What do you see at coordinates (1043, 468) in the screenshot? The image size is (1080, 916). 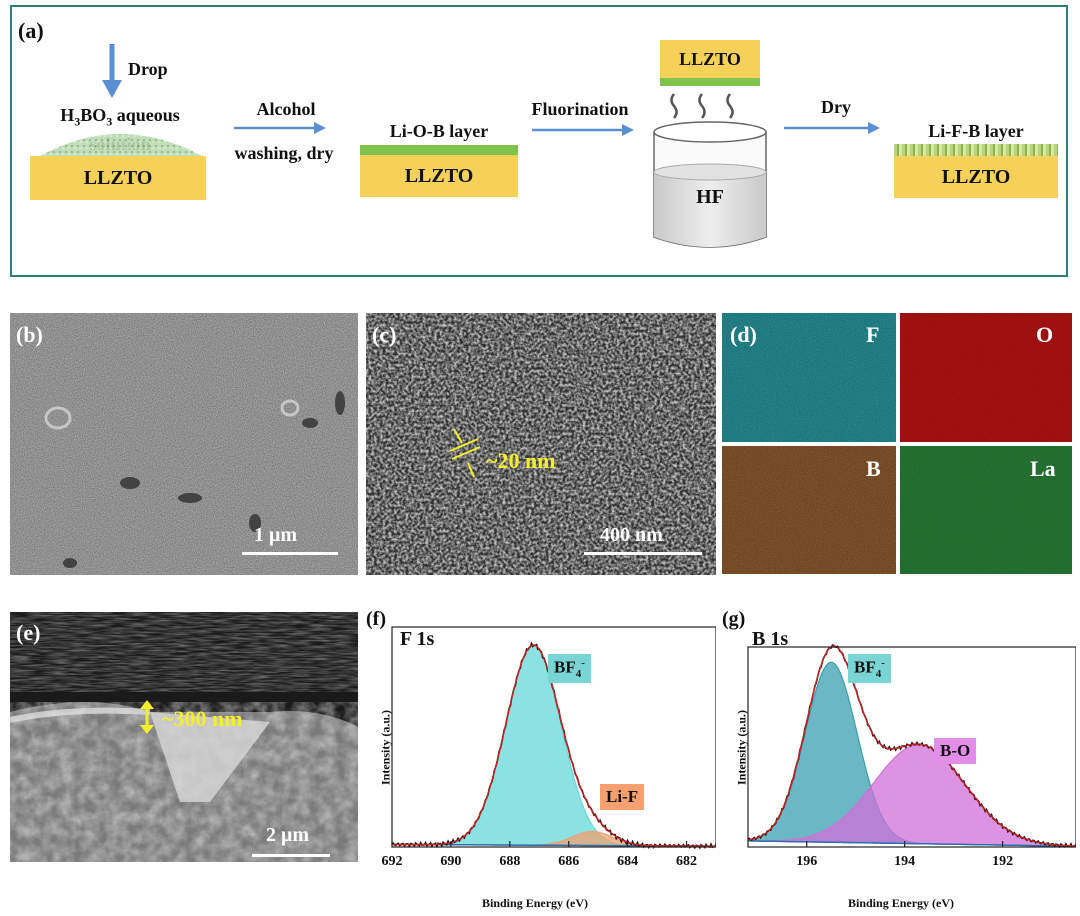 I see `eds-label-la: La` at bounding box center [1043, 468].